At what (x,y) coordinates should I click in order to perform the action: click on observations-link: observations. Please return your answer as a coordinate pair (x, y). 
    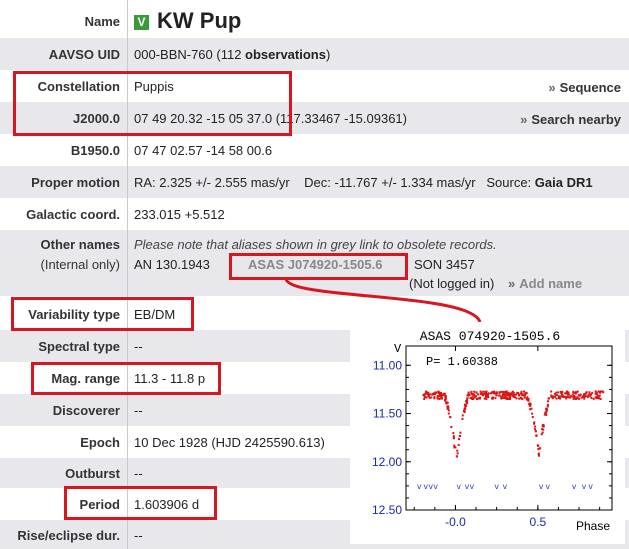
    Looking at the image, I should click on (285, 54).